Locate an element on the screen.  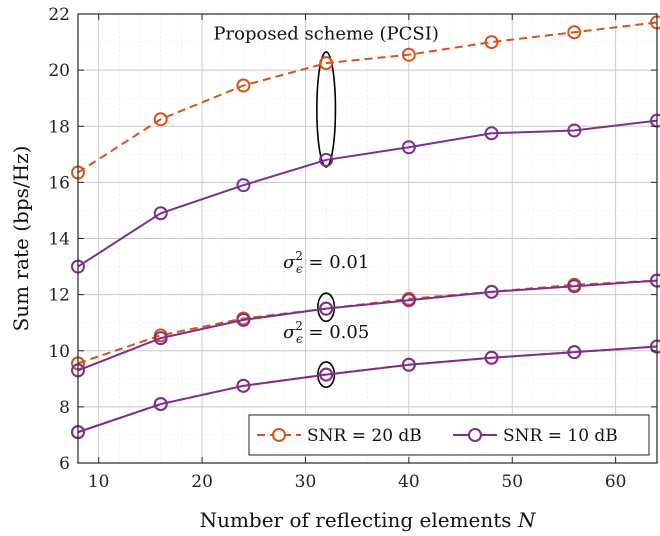
y-tick-label: 18 is located at coordinates (59, 127).